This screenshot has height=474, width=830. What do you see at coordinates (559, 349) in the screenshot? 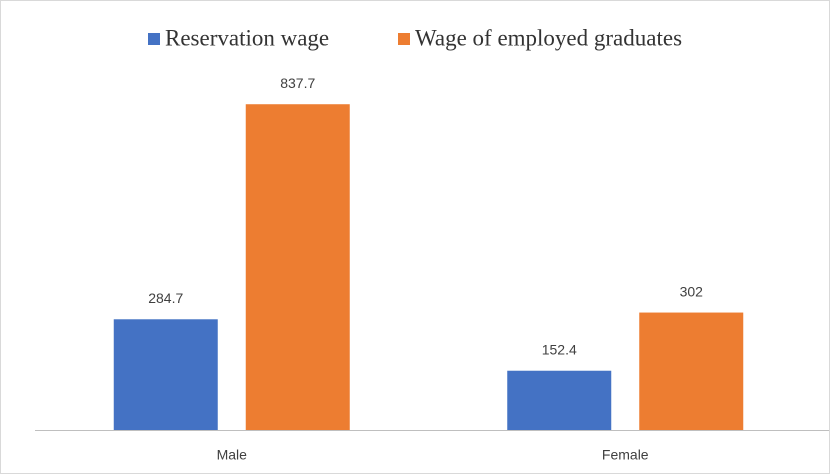
I see `data-label: 152.4` at bounding box center [559, 349].